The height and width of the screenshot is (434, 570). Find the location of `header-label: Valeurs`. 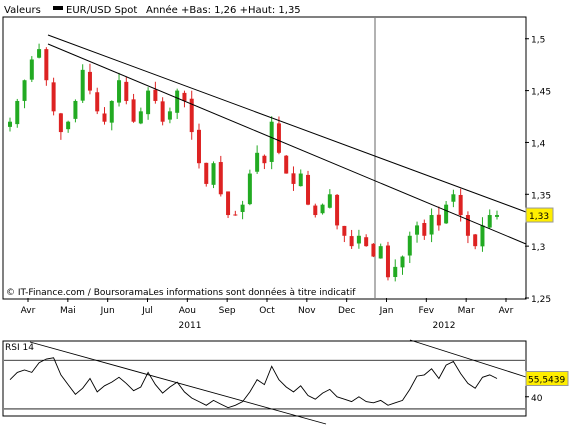

header-label: Valeurs is located at coordinates (22, 10).